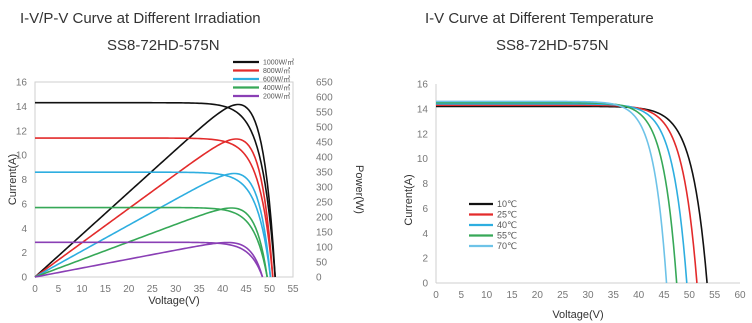 This screenshot has height=323, width=752. I want to click on legend-label: 200W/㎡, so click(276, 97).